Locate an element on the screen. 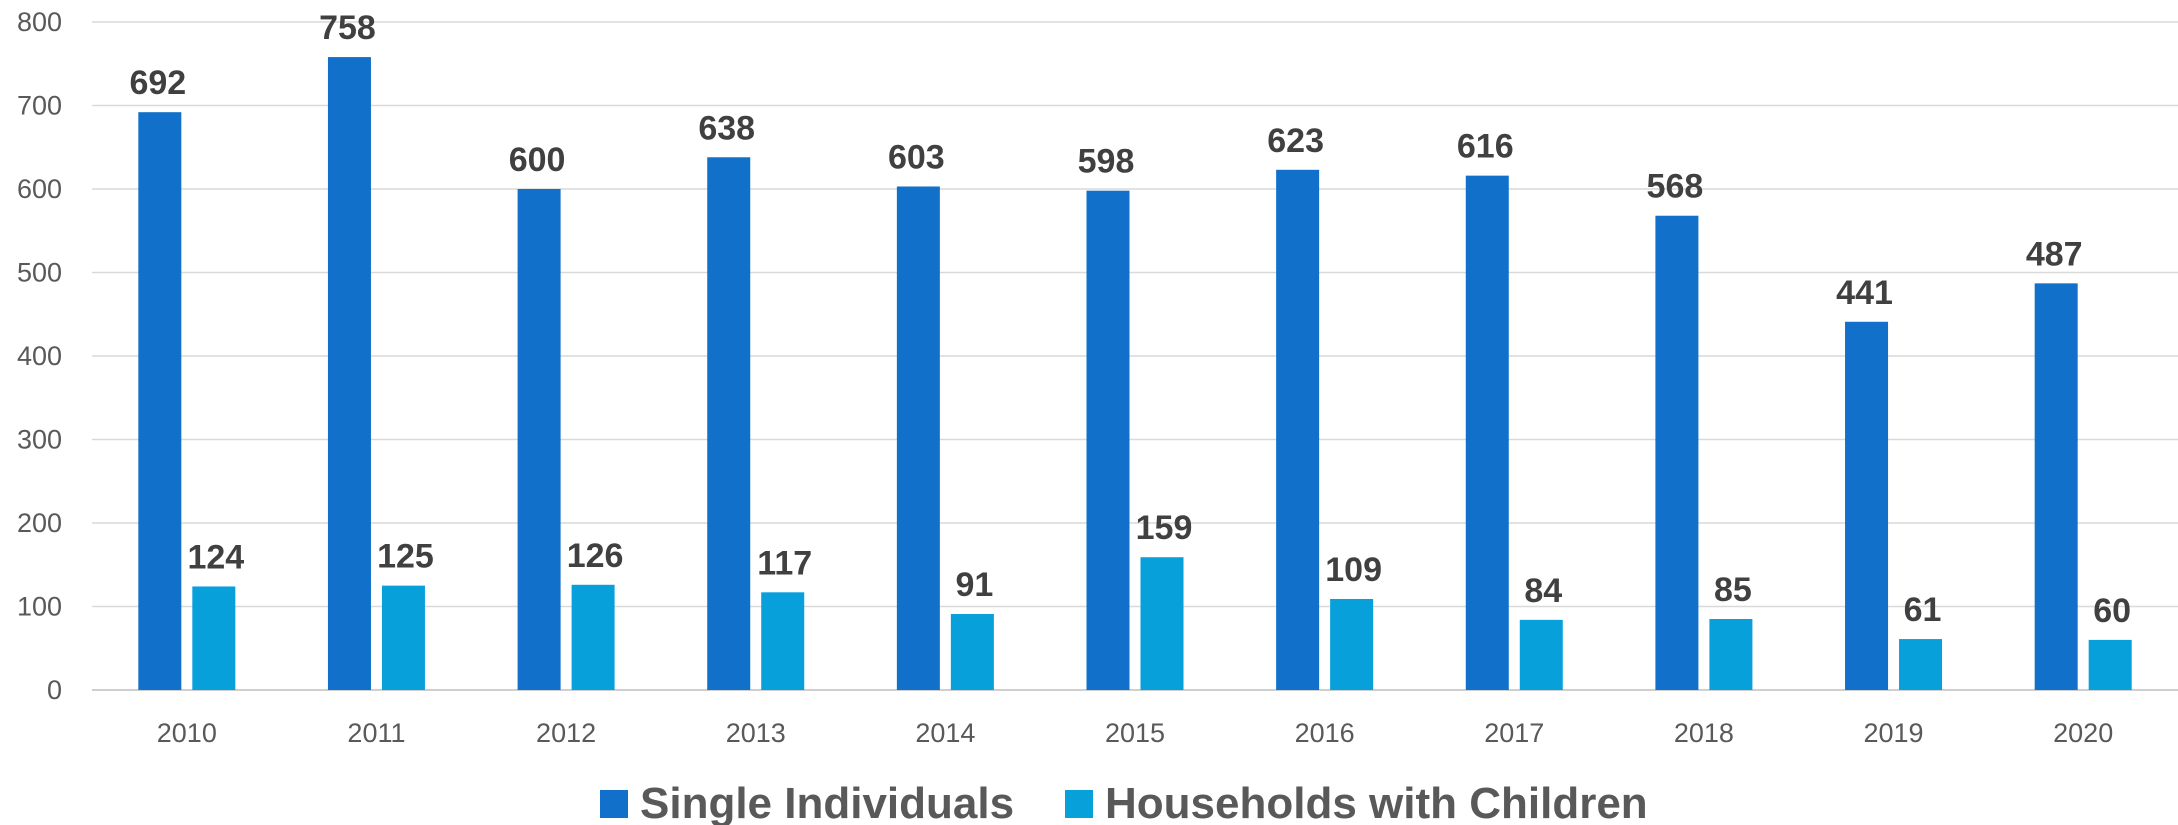 The image size is (2178, 825). y-tick-label: 100 is located at coordinates (39, 607).